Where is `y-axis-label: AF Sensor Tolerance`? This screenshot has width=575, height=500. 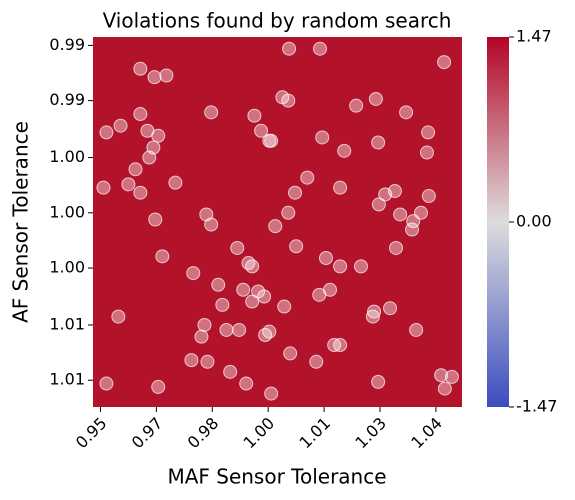
y-axis-label: AF Sensor Tolerance is located at coordinates (21, 222).